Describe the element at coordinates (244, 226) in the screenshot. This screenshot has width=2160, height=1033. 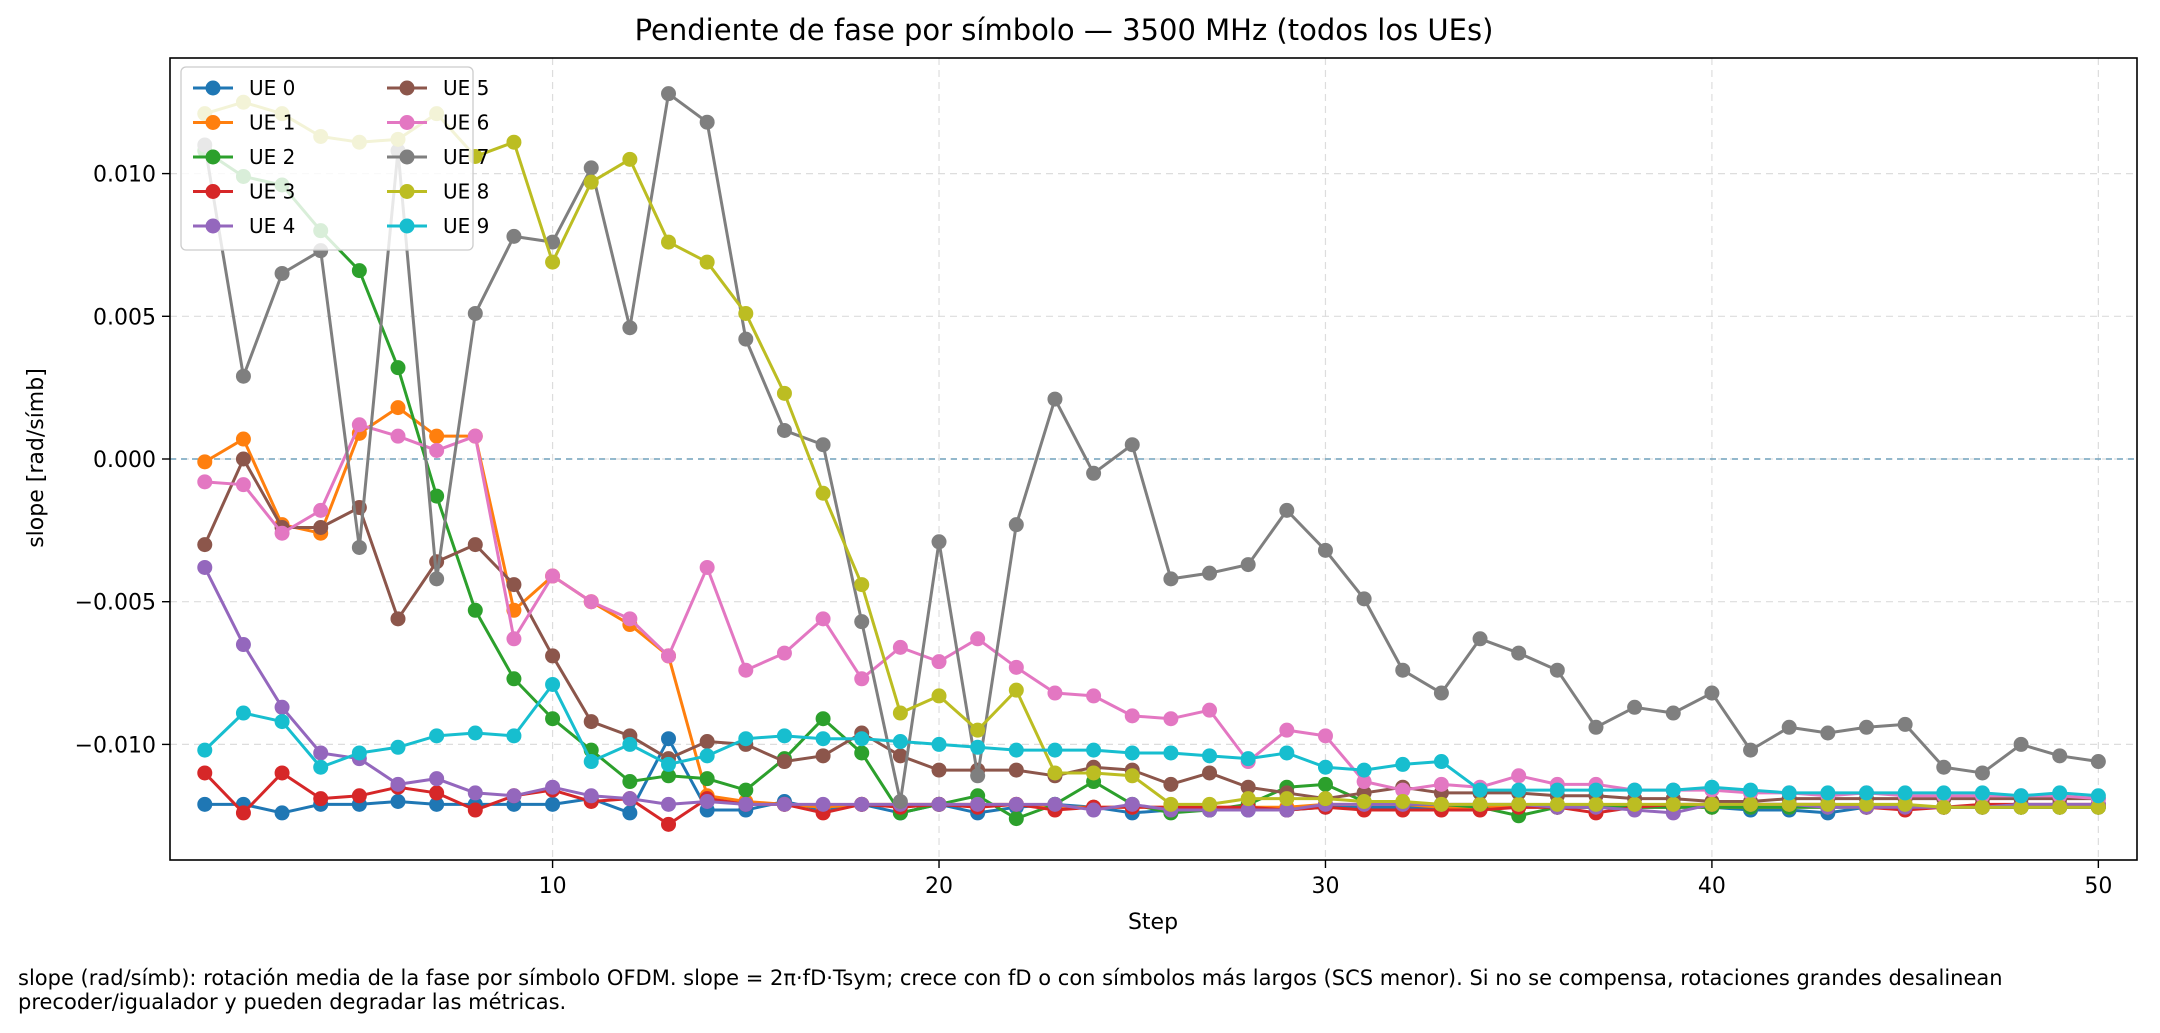
I see `legend-item: UE 4` at that location.